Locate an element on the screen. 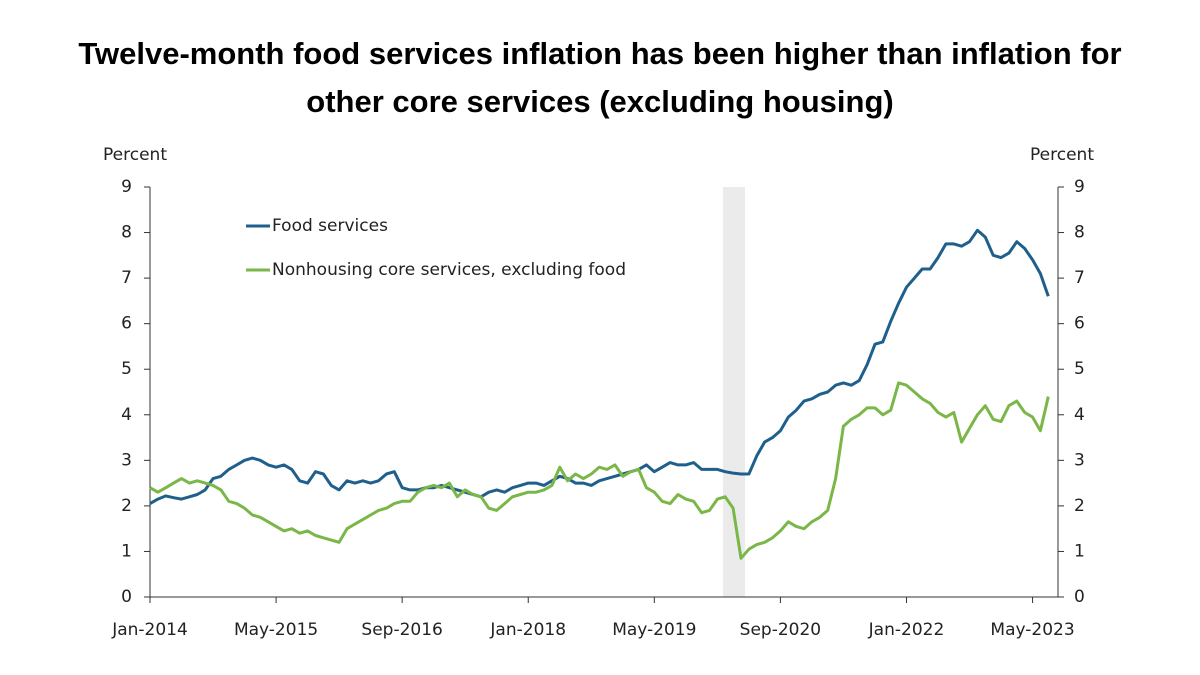 The image size is (1200, 675). y-tick-label: 0 is located at coordinates (126, 597).